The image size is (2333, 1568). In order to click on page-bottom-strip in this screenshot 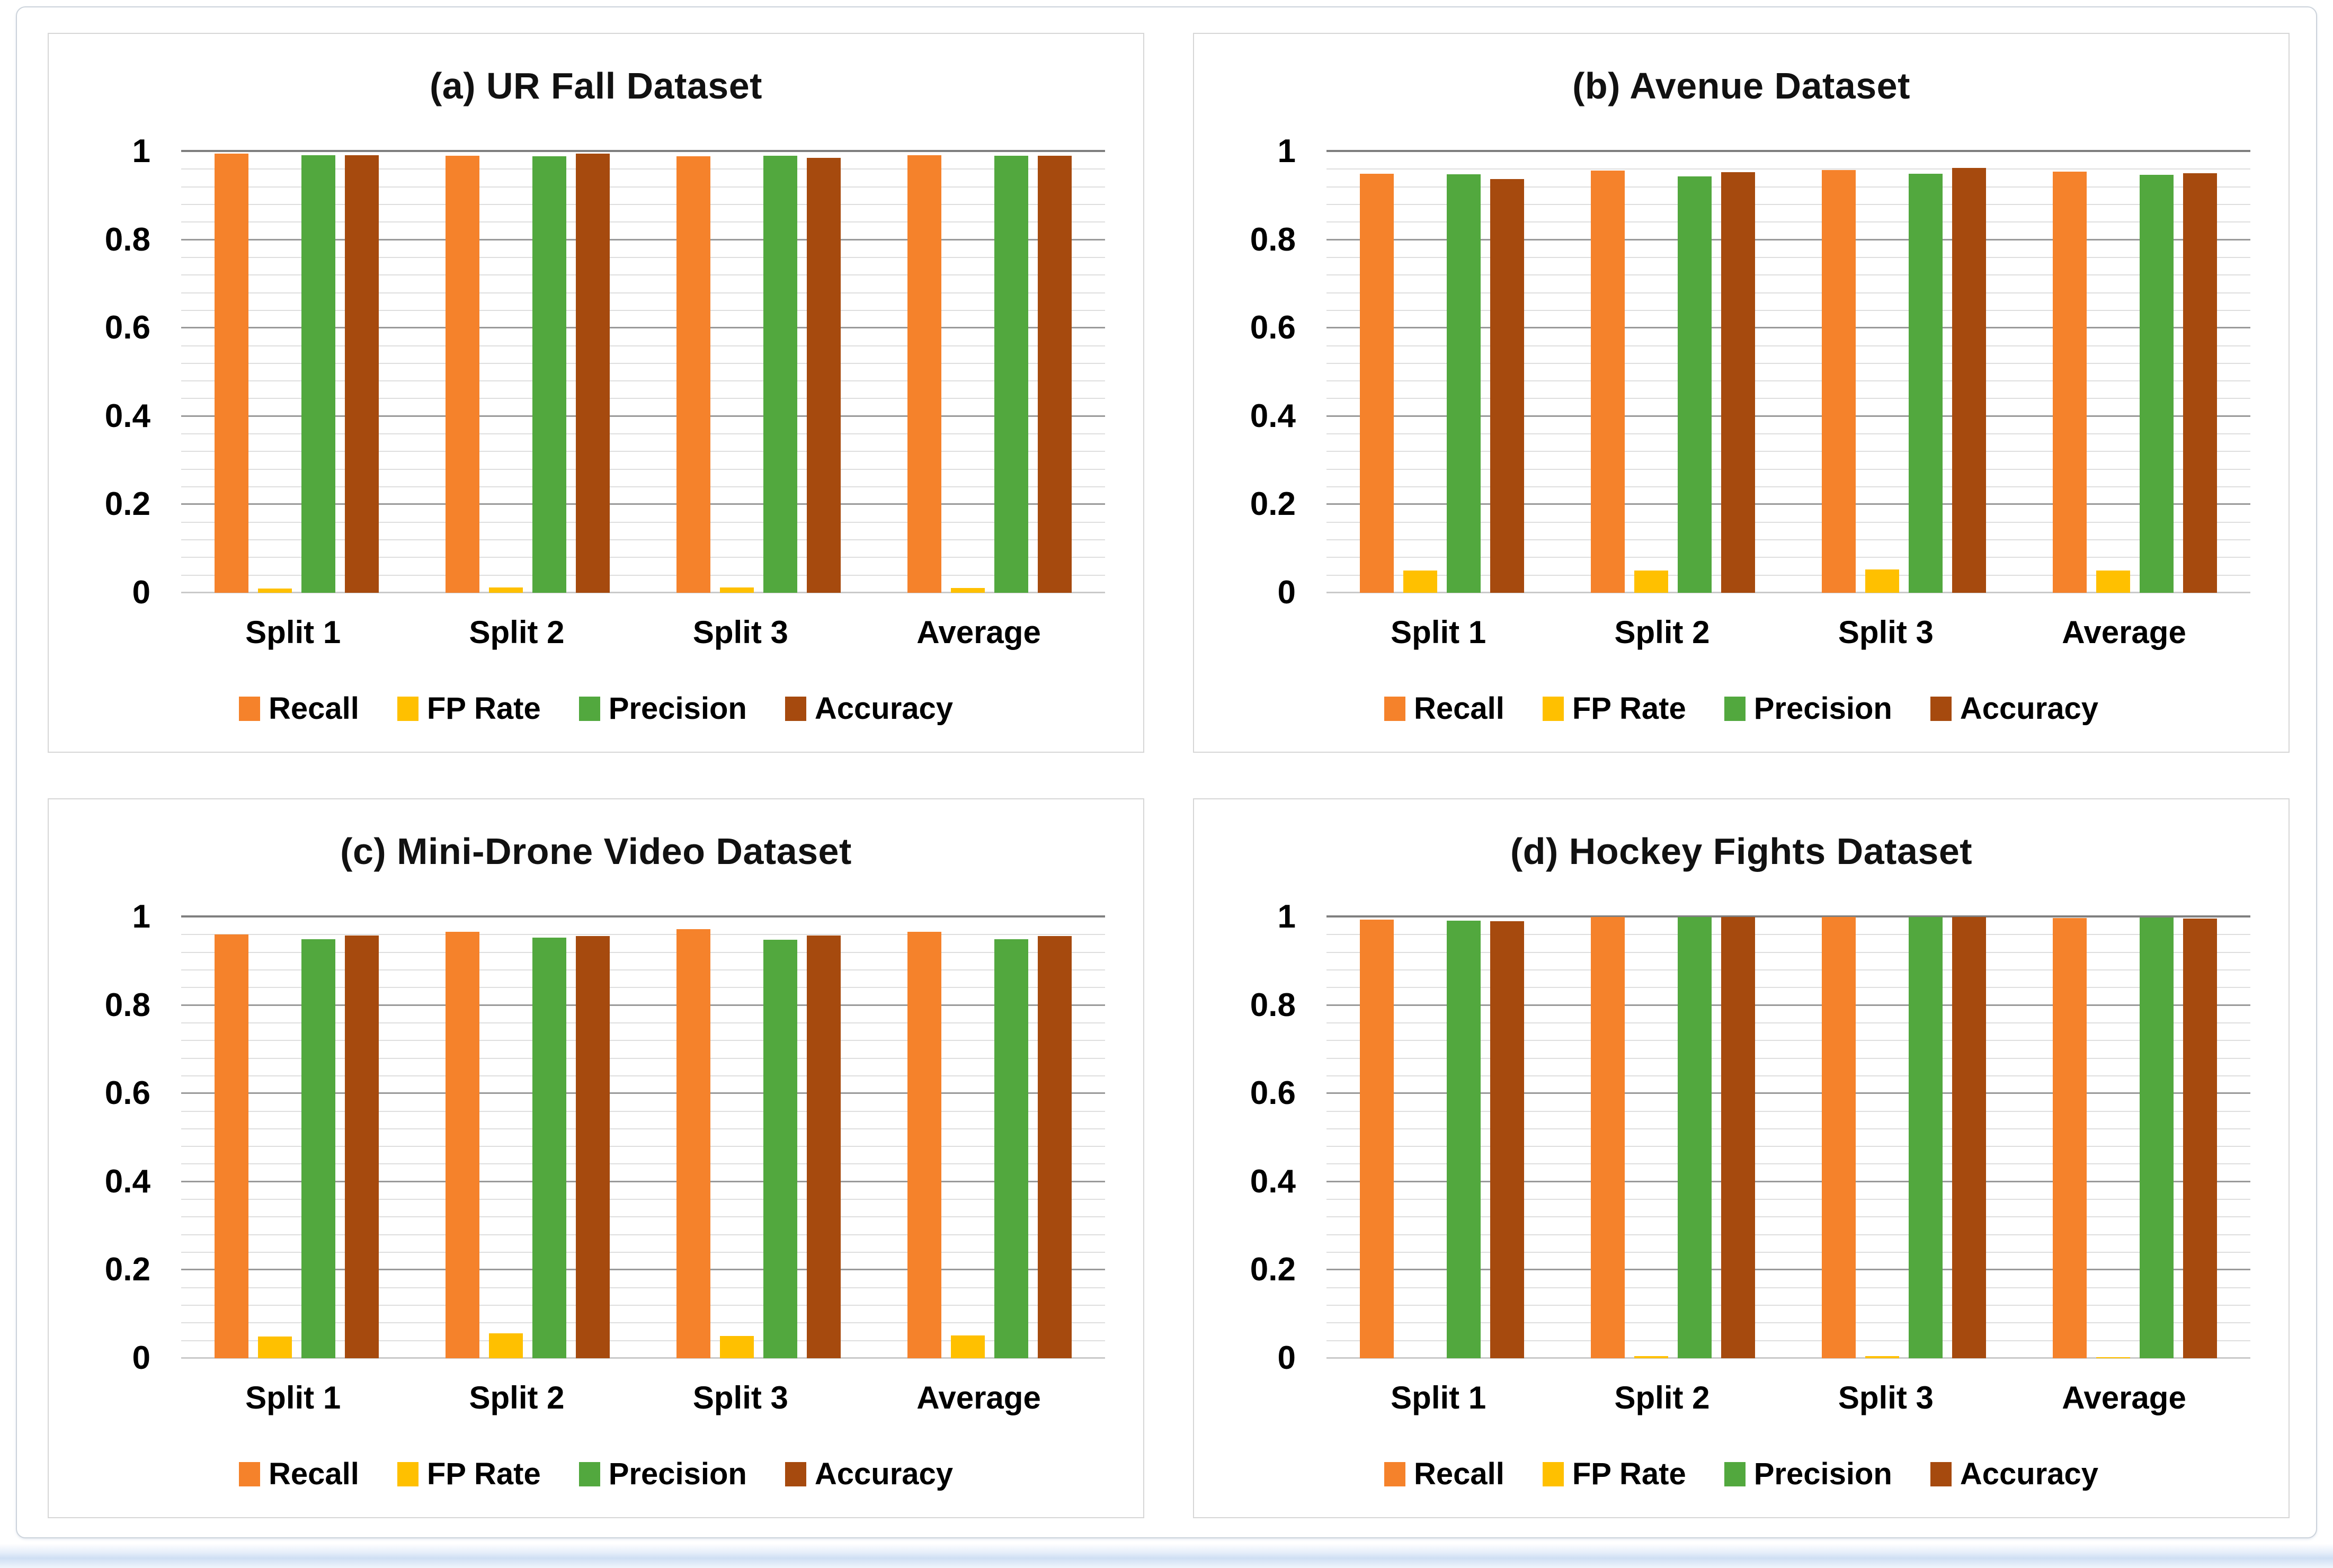, I will do `click(1166, 1556)`.